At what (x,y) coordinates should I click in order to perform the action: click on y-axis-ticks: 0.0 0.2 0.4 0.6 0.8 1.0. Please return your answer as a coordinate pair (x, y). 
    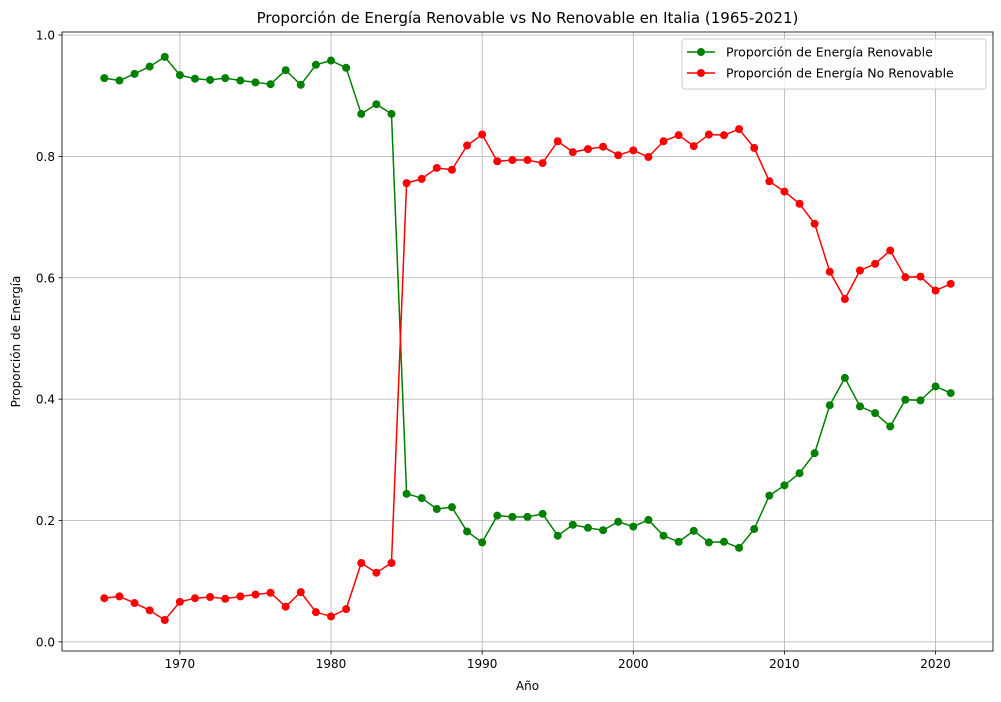
    Looking at the image, I should click on (49, 339).